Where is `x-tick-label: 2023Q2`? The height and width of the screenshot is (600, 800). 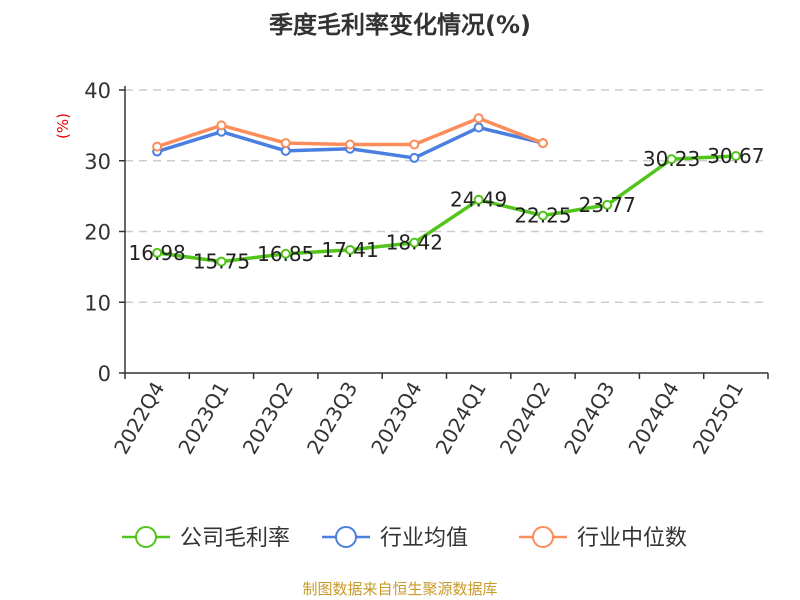
x-tick-label: 2023Q2 is located at coordinates (268, 418).